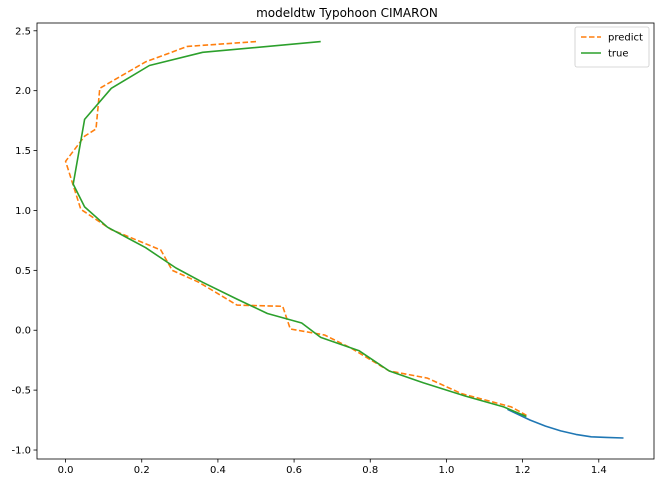 Image resolution: width=659 pixels, height=482 pixels. I want to click on y-tick-label: 0.0, so click(23, 331).